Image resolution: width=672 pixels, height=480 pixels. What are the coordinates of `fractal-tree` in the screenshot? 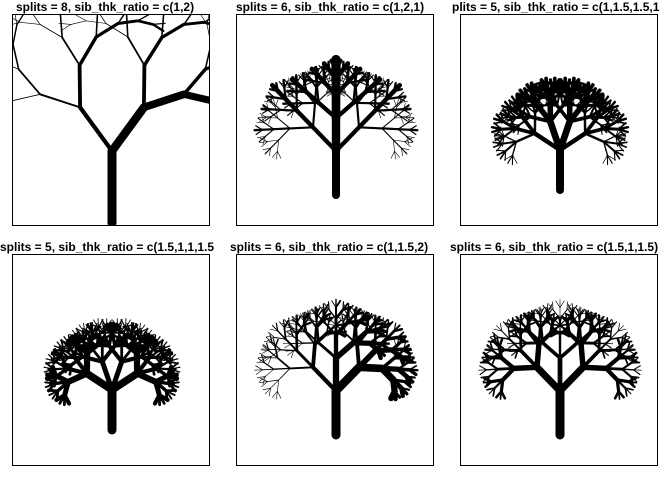 It's located at (111, 120).